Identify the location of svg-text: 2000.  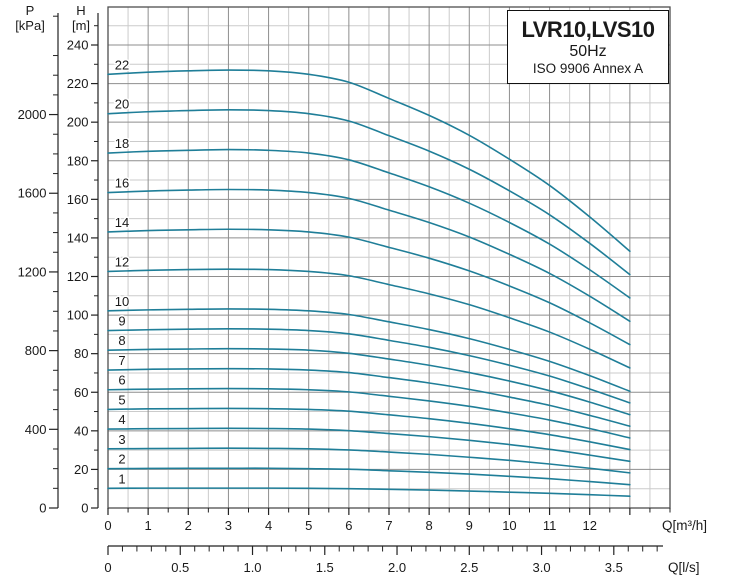
(32, 114).